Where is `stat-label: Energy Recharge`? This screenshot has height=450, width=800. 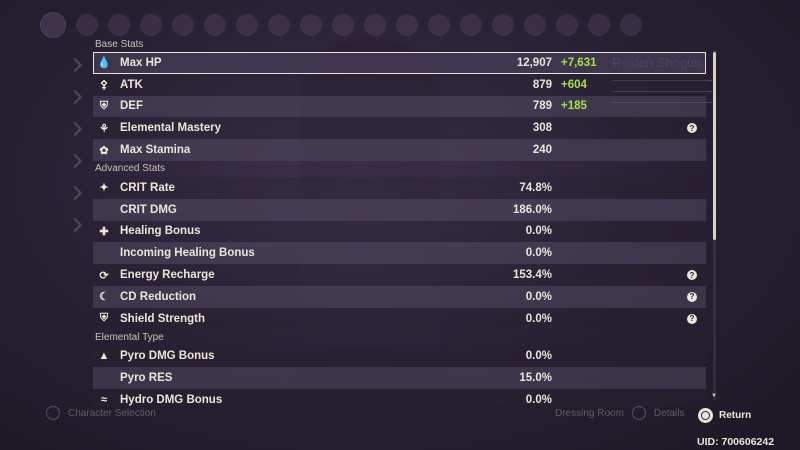
stat-label: Energy Recharge is located at coordinates (167, 275).